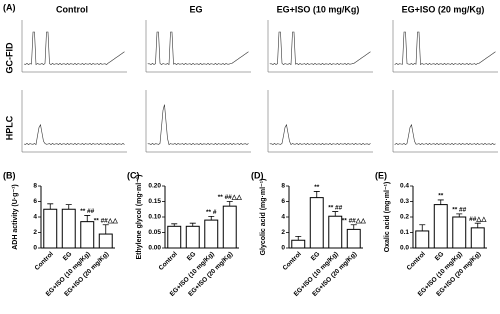 The height and width of the screenshot is (314, 500). What do you see at coordinates (443, 9) in the screenshot?
I see `column-header: EG+ISO (20 mg/Kg)` at bounding box center [443, 9].